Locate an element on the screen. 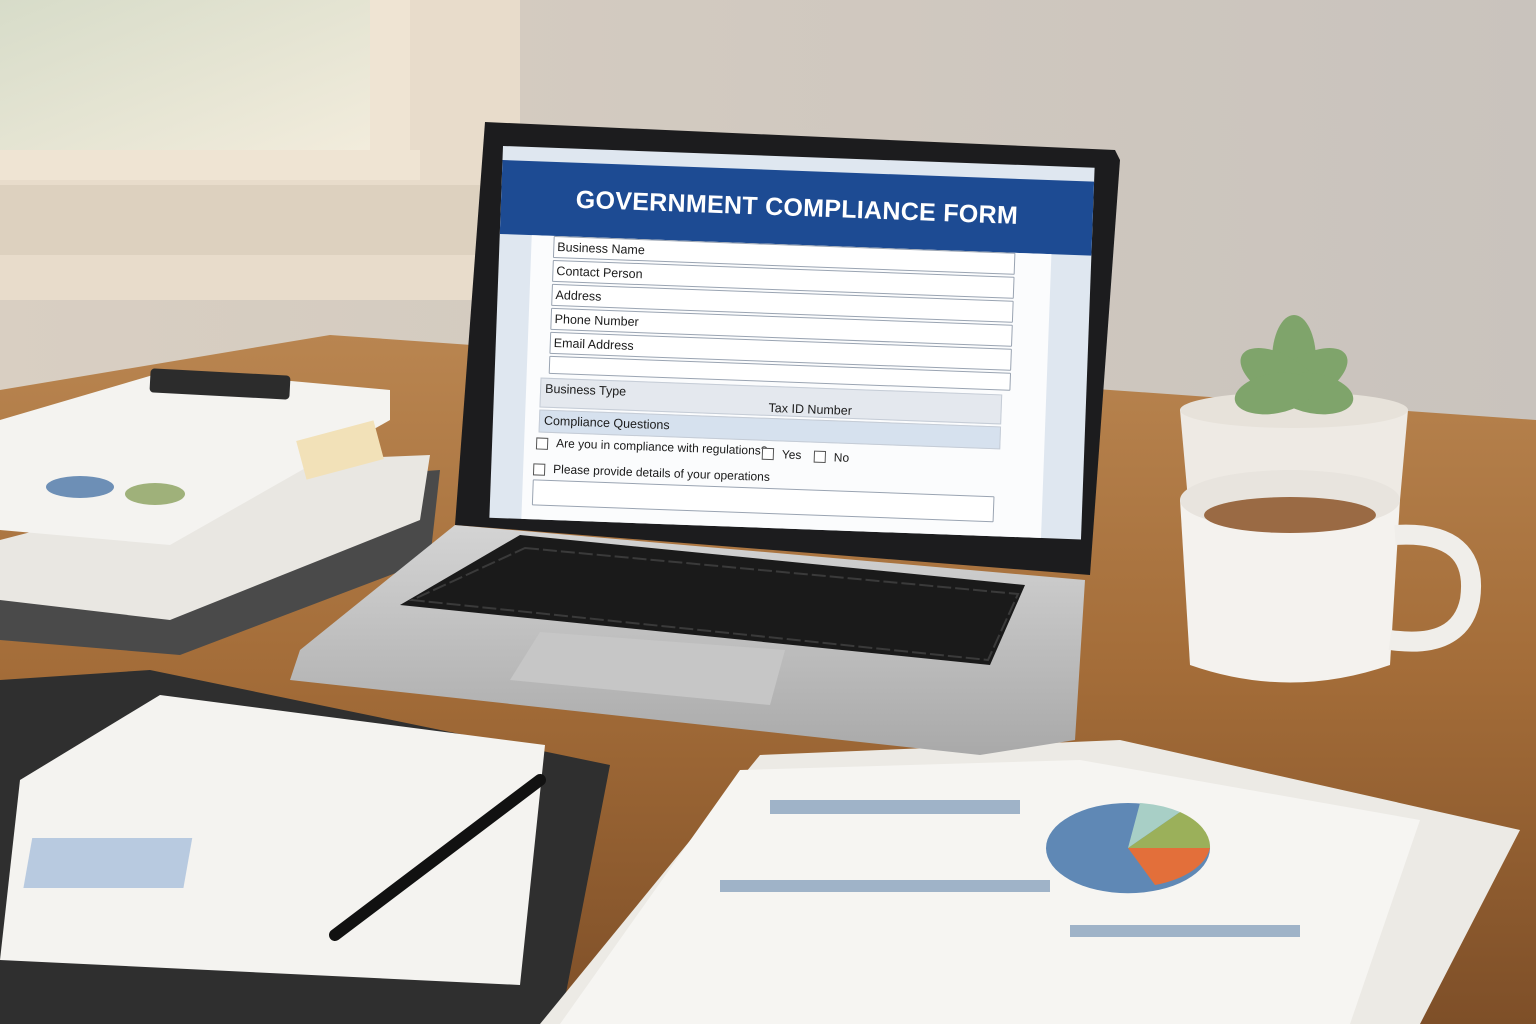 This screenshot has width=1536, height=1024. window is located at coordinates (260, 150).